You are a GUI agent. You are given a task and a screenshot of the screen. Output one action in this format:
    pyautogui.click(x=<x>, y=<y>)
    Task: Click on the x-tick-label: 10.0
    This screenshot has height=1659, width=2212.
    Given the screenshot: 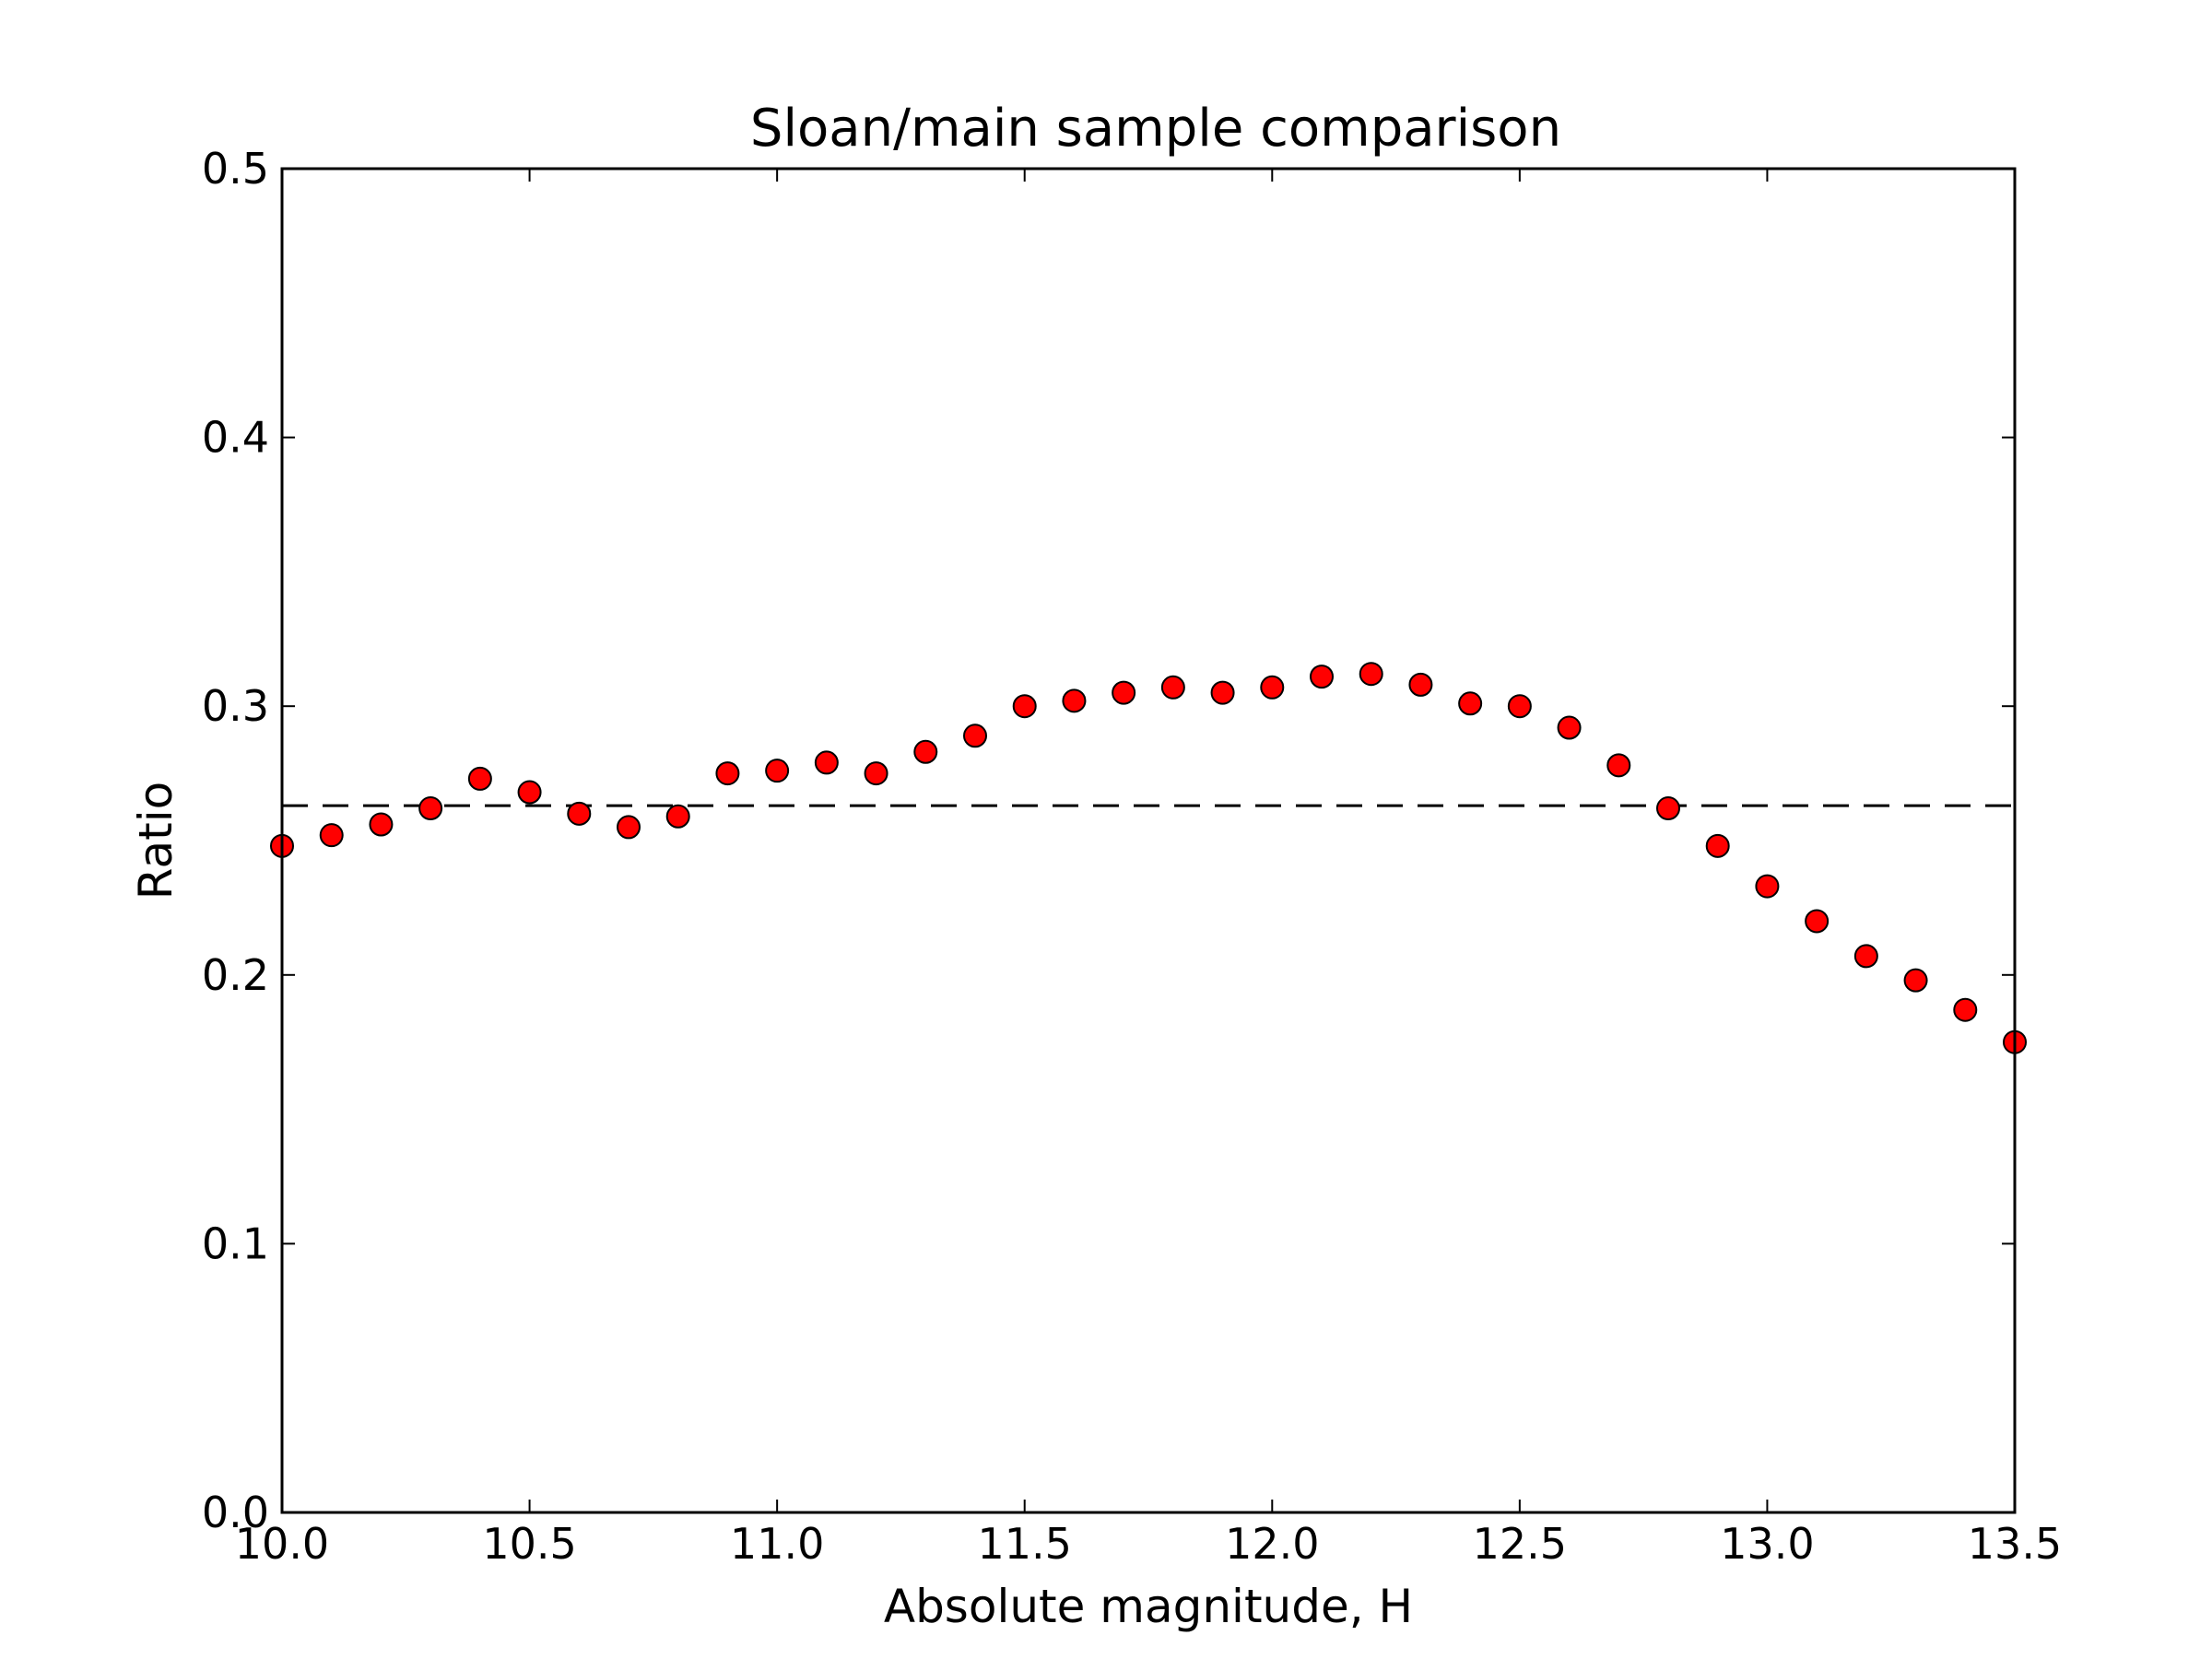 What is the action you would take?
    pyautogui.click(x=282, y=1544)
    